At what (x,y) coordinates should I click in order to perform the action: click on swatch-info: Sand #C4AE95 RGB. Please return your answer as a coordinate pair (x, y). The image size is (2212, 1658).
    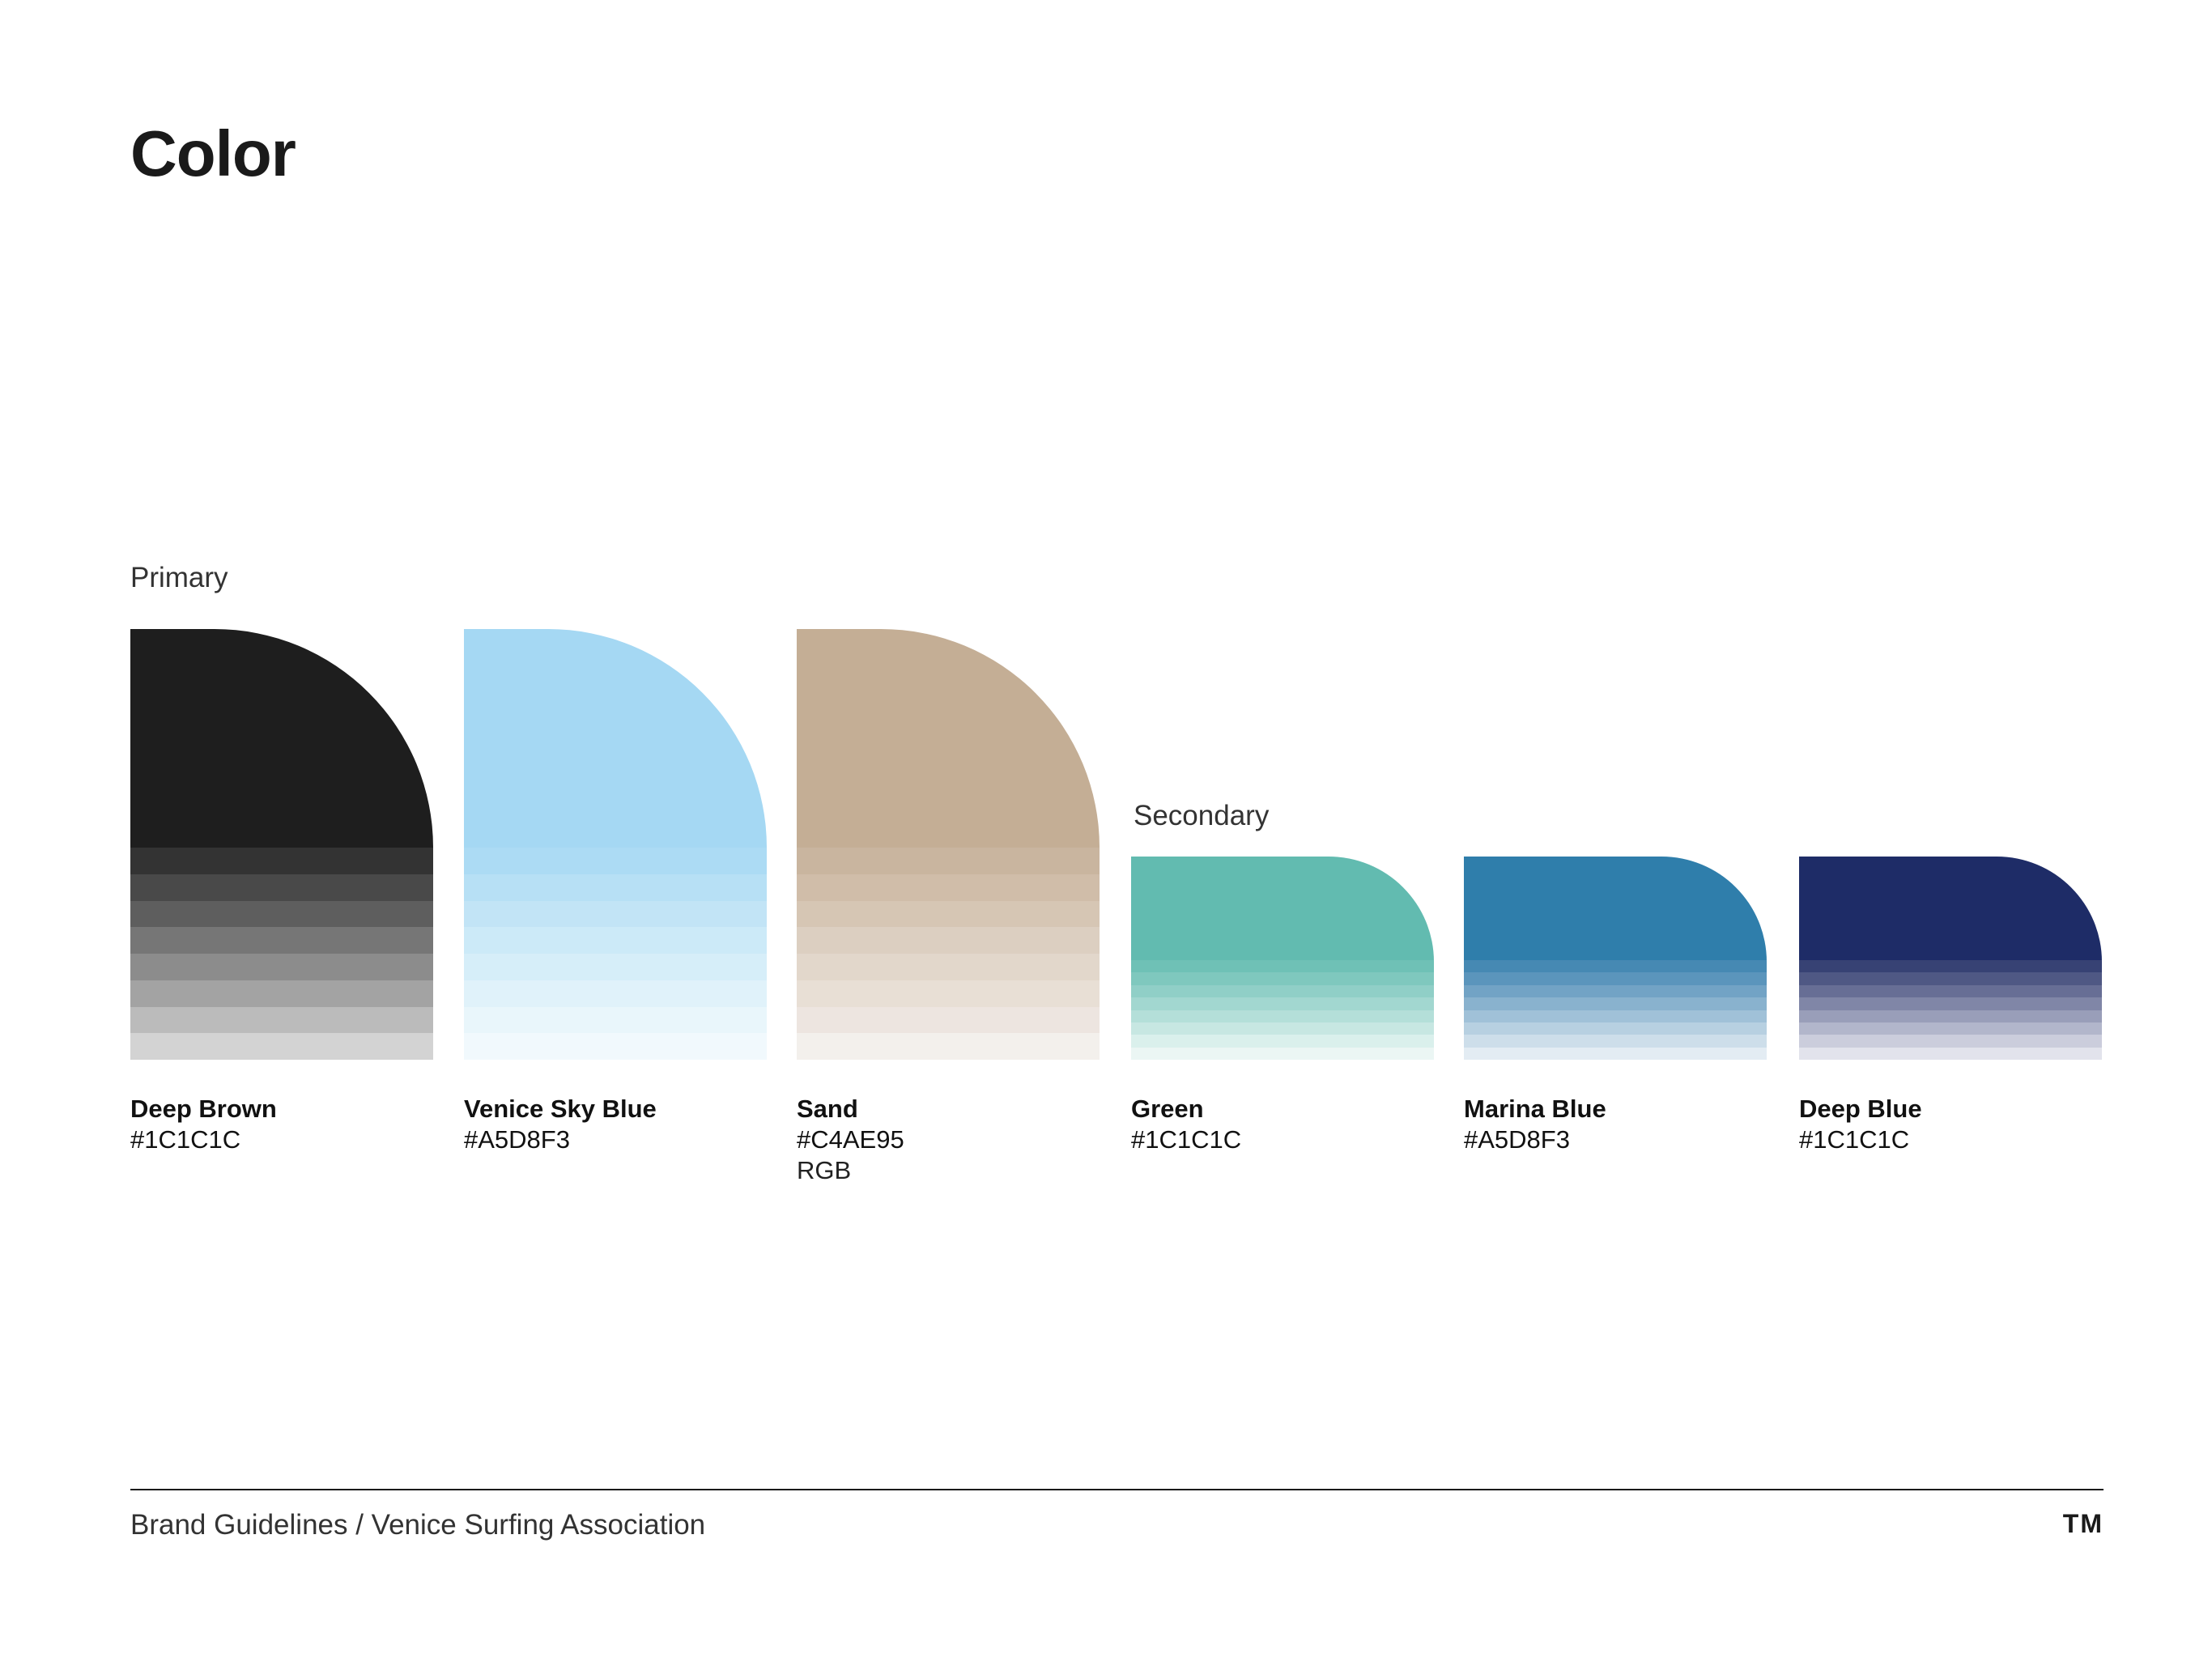
    Looking at the image, I should click on (851, 1140).